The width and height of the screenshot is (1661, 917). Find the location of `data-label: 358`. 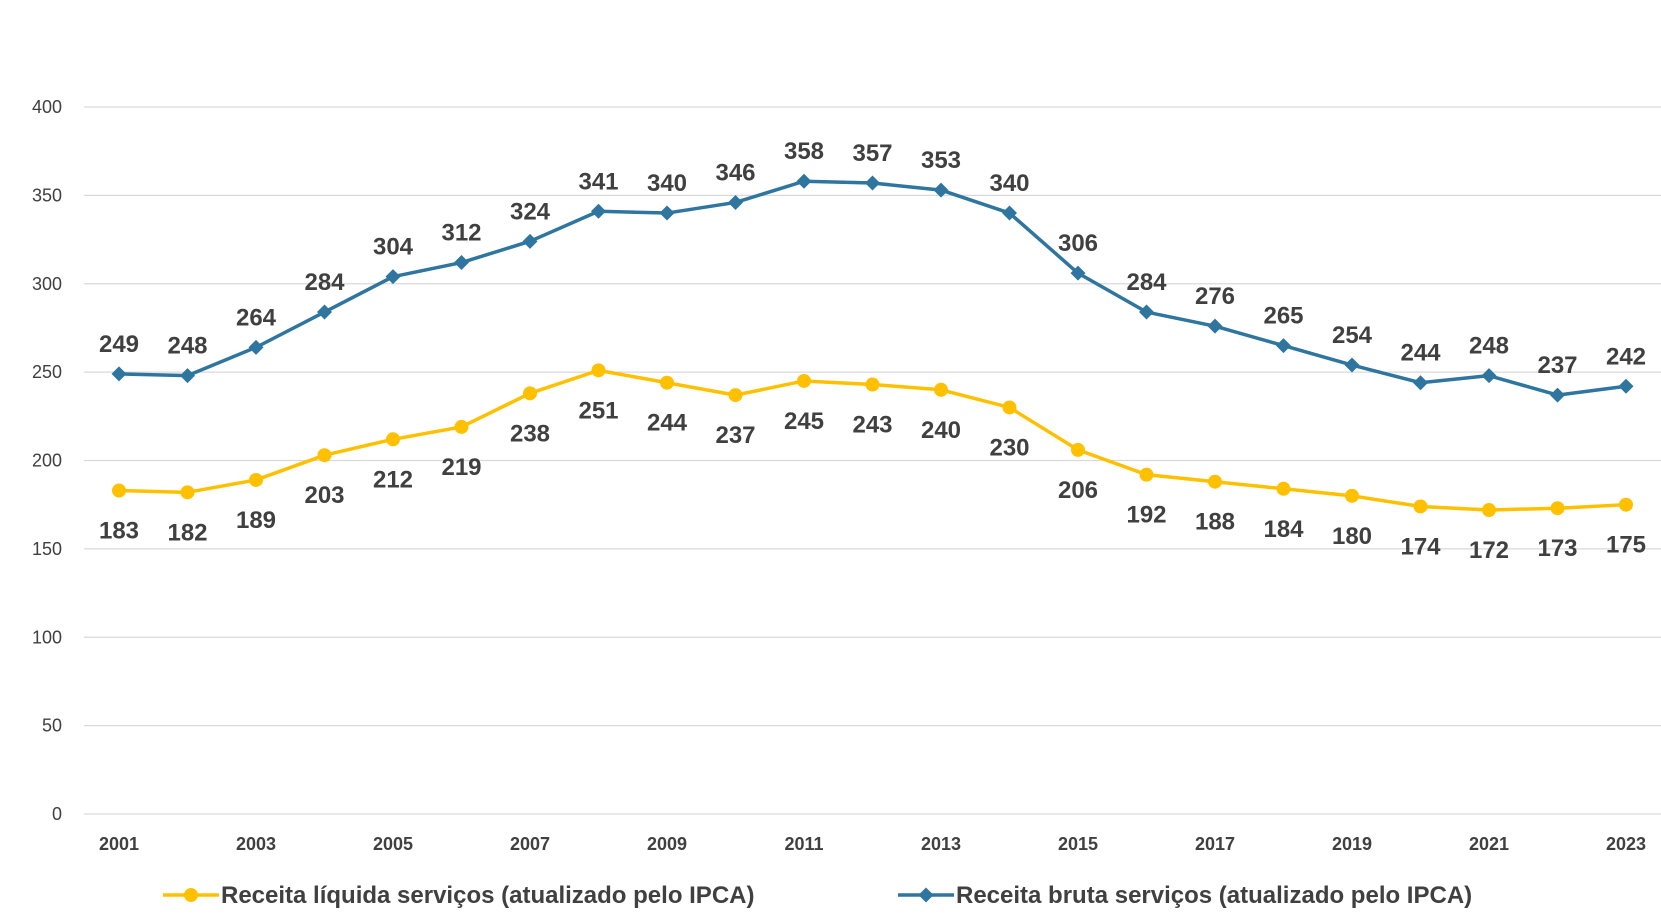

data-label: 358 is located at coordinates (804, 151).